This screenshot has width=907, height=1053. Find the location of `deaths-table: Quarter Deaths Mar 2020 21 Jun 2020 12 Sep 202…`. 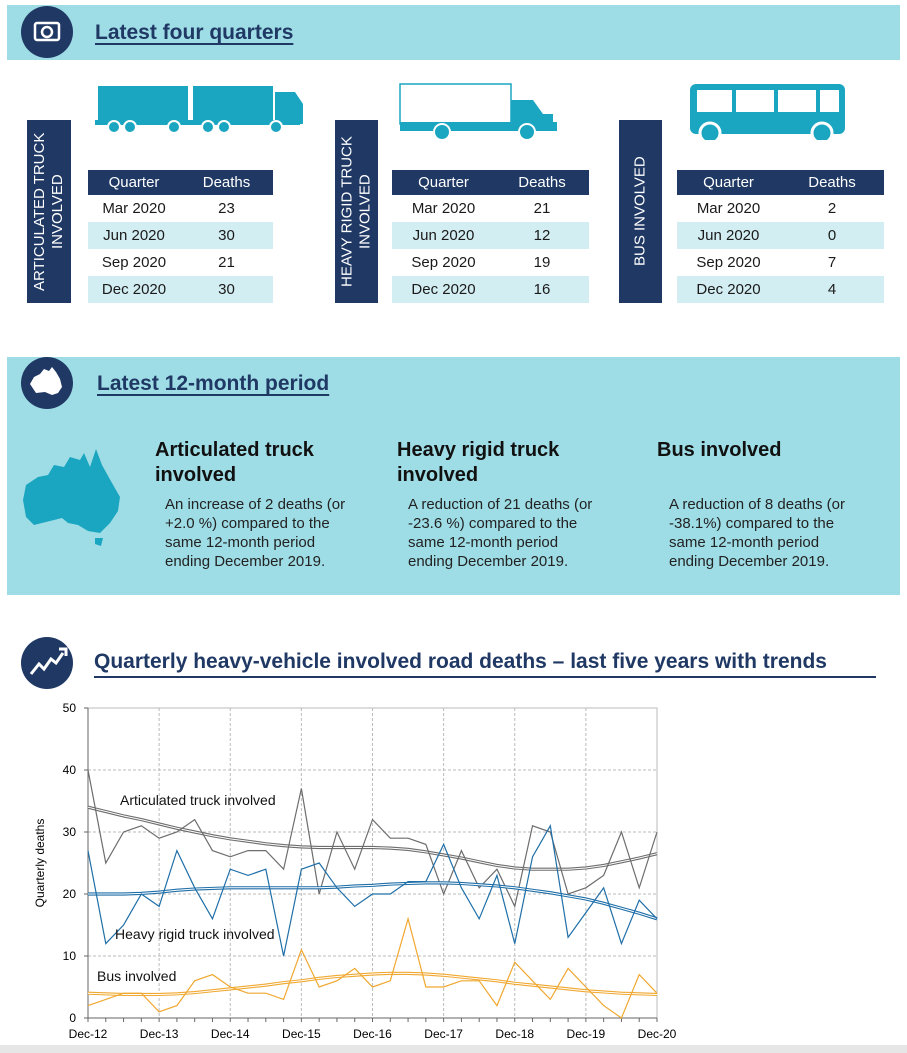

deaths-table: Quarter Deaths Mar 2020 21 Jun 2020 12 Sep 202… is located at coordinates (490, 236).